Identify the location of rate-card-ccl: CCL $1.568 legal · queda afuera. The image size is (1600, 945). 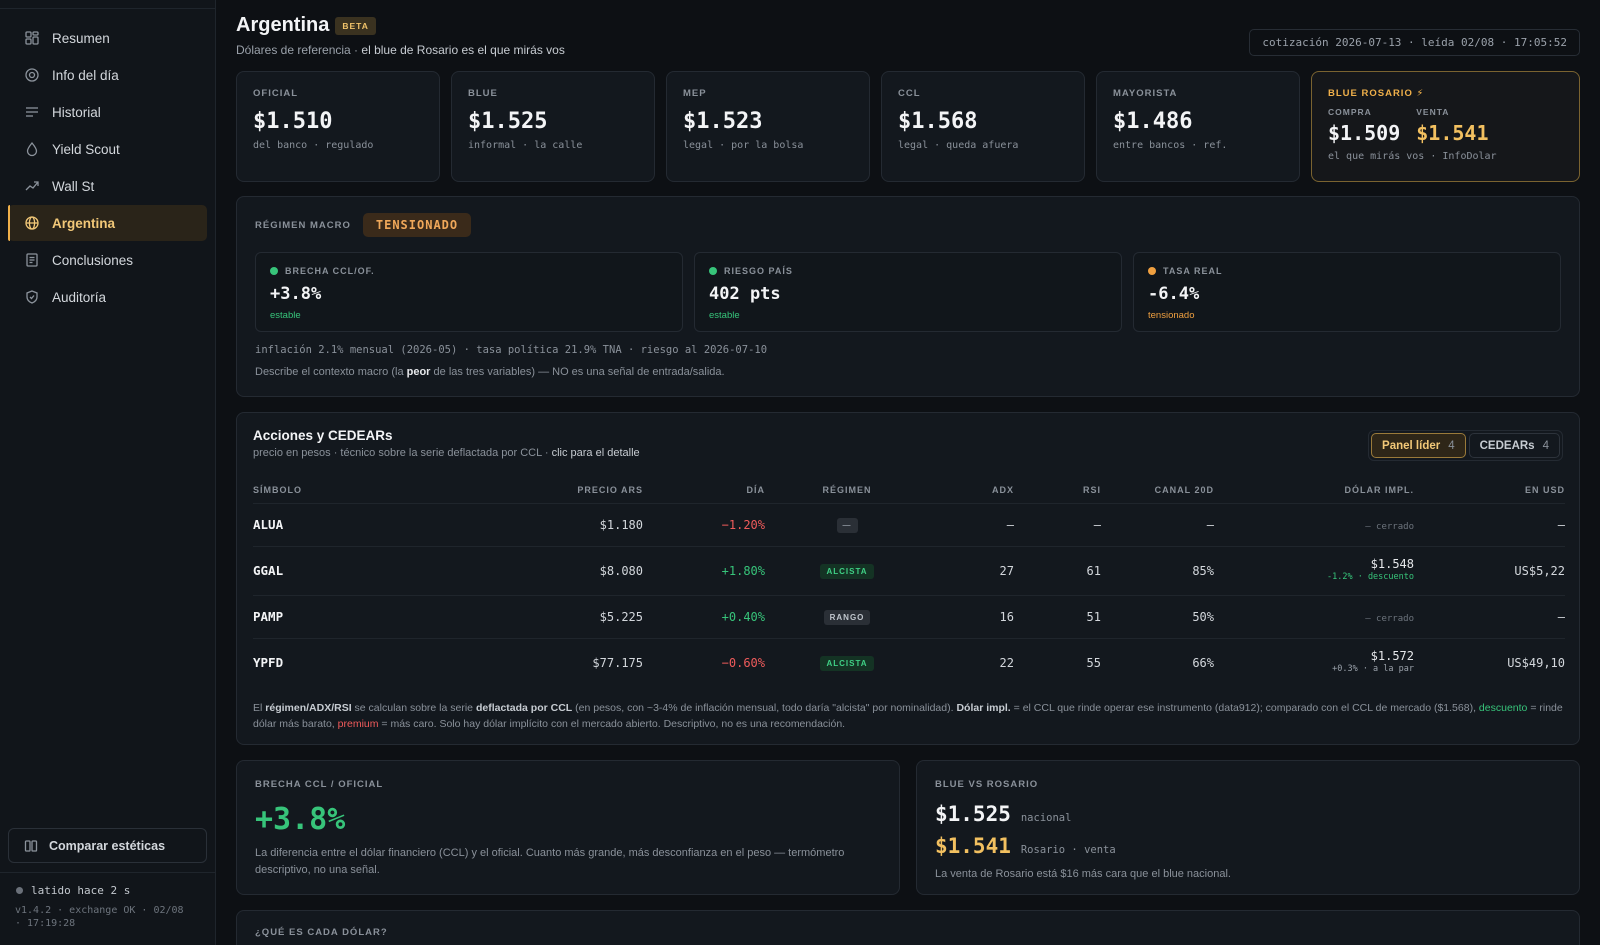
(983, 126).